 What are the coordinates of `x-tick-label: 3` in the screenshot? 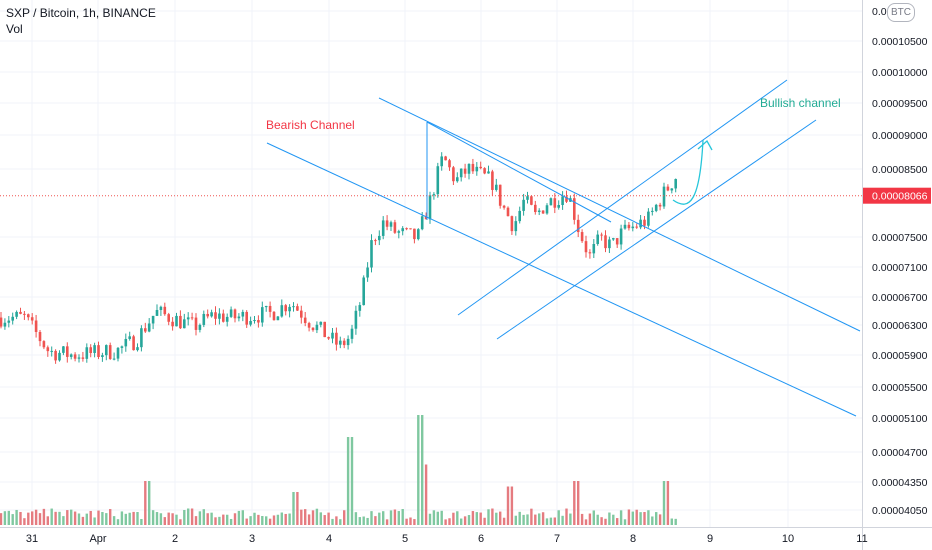 It's located at (252, 539).